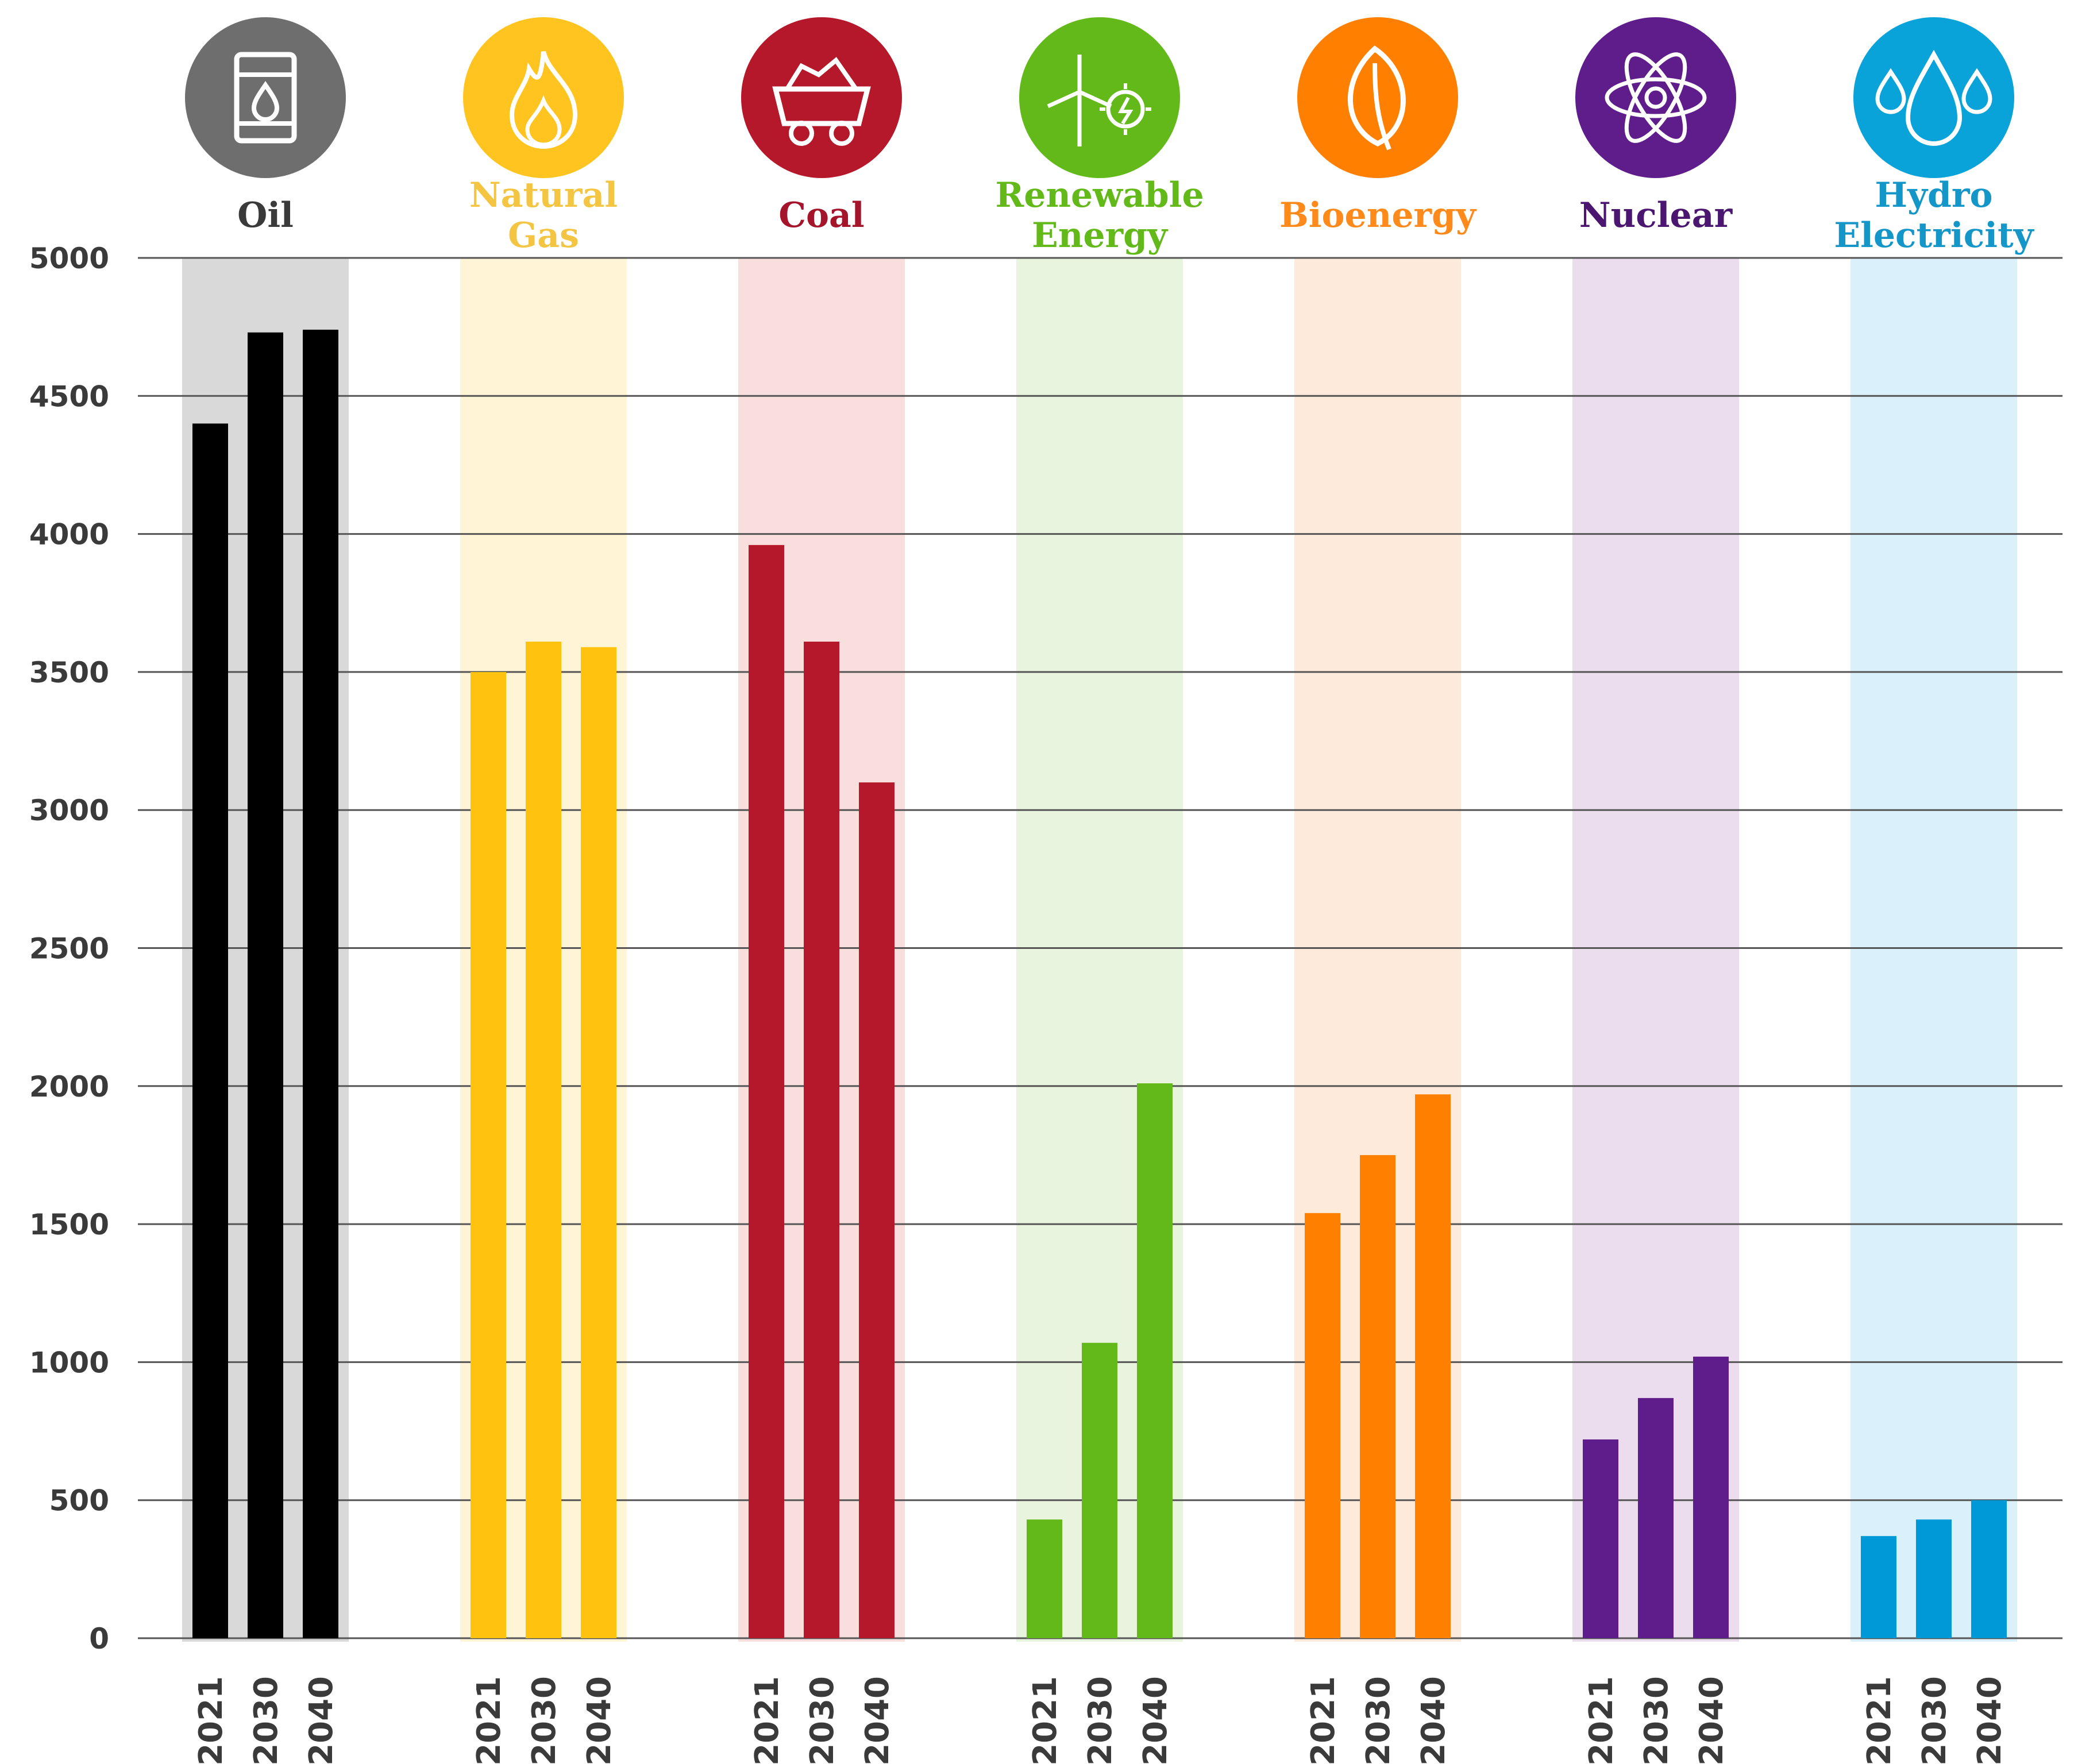 The height and width of the screenshot is (1764, 2078). I want to click on renewable-energy-icon-badge, so click(1099, 97).